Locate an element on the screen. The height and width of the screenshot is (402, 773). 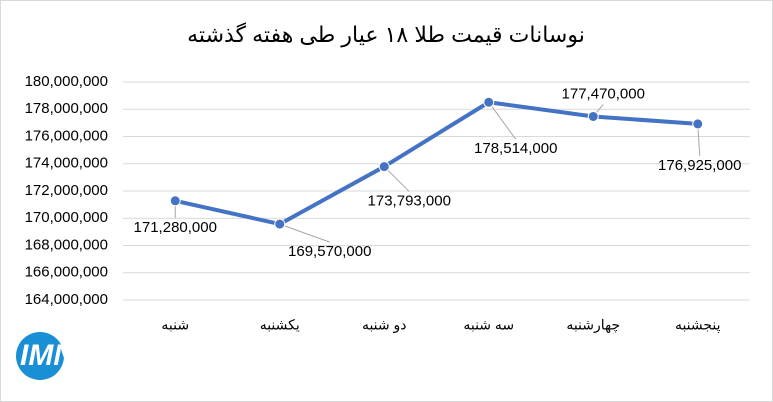
logo: IMNA is located at coordinates (56, 356).